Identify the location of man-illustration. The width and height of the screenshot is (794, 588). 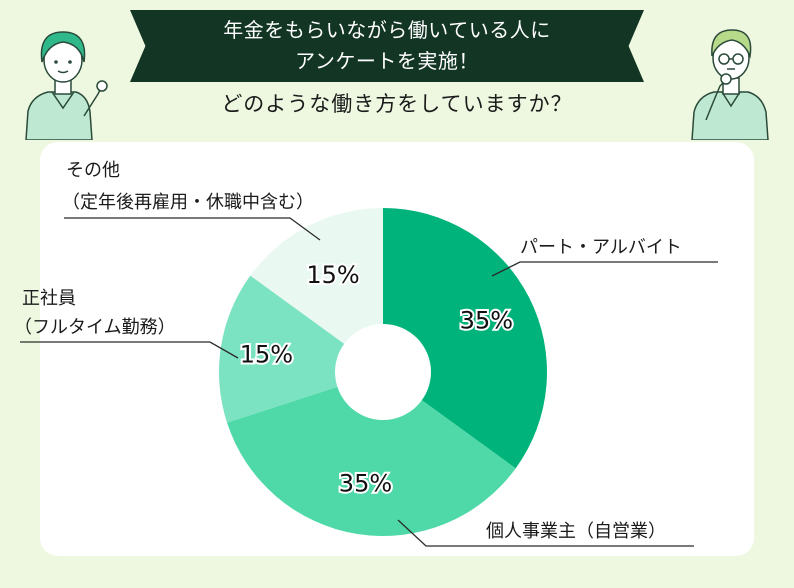
(730, 84).